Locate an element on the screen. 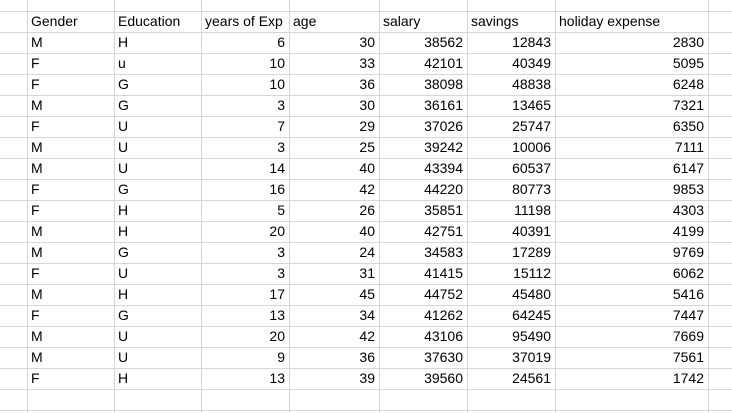  cell: 33 is located at coordinates (335, 64).